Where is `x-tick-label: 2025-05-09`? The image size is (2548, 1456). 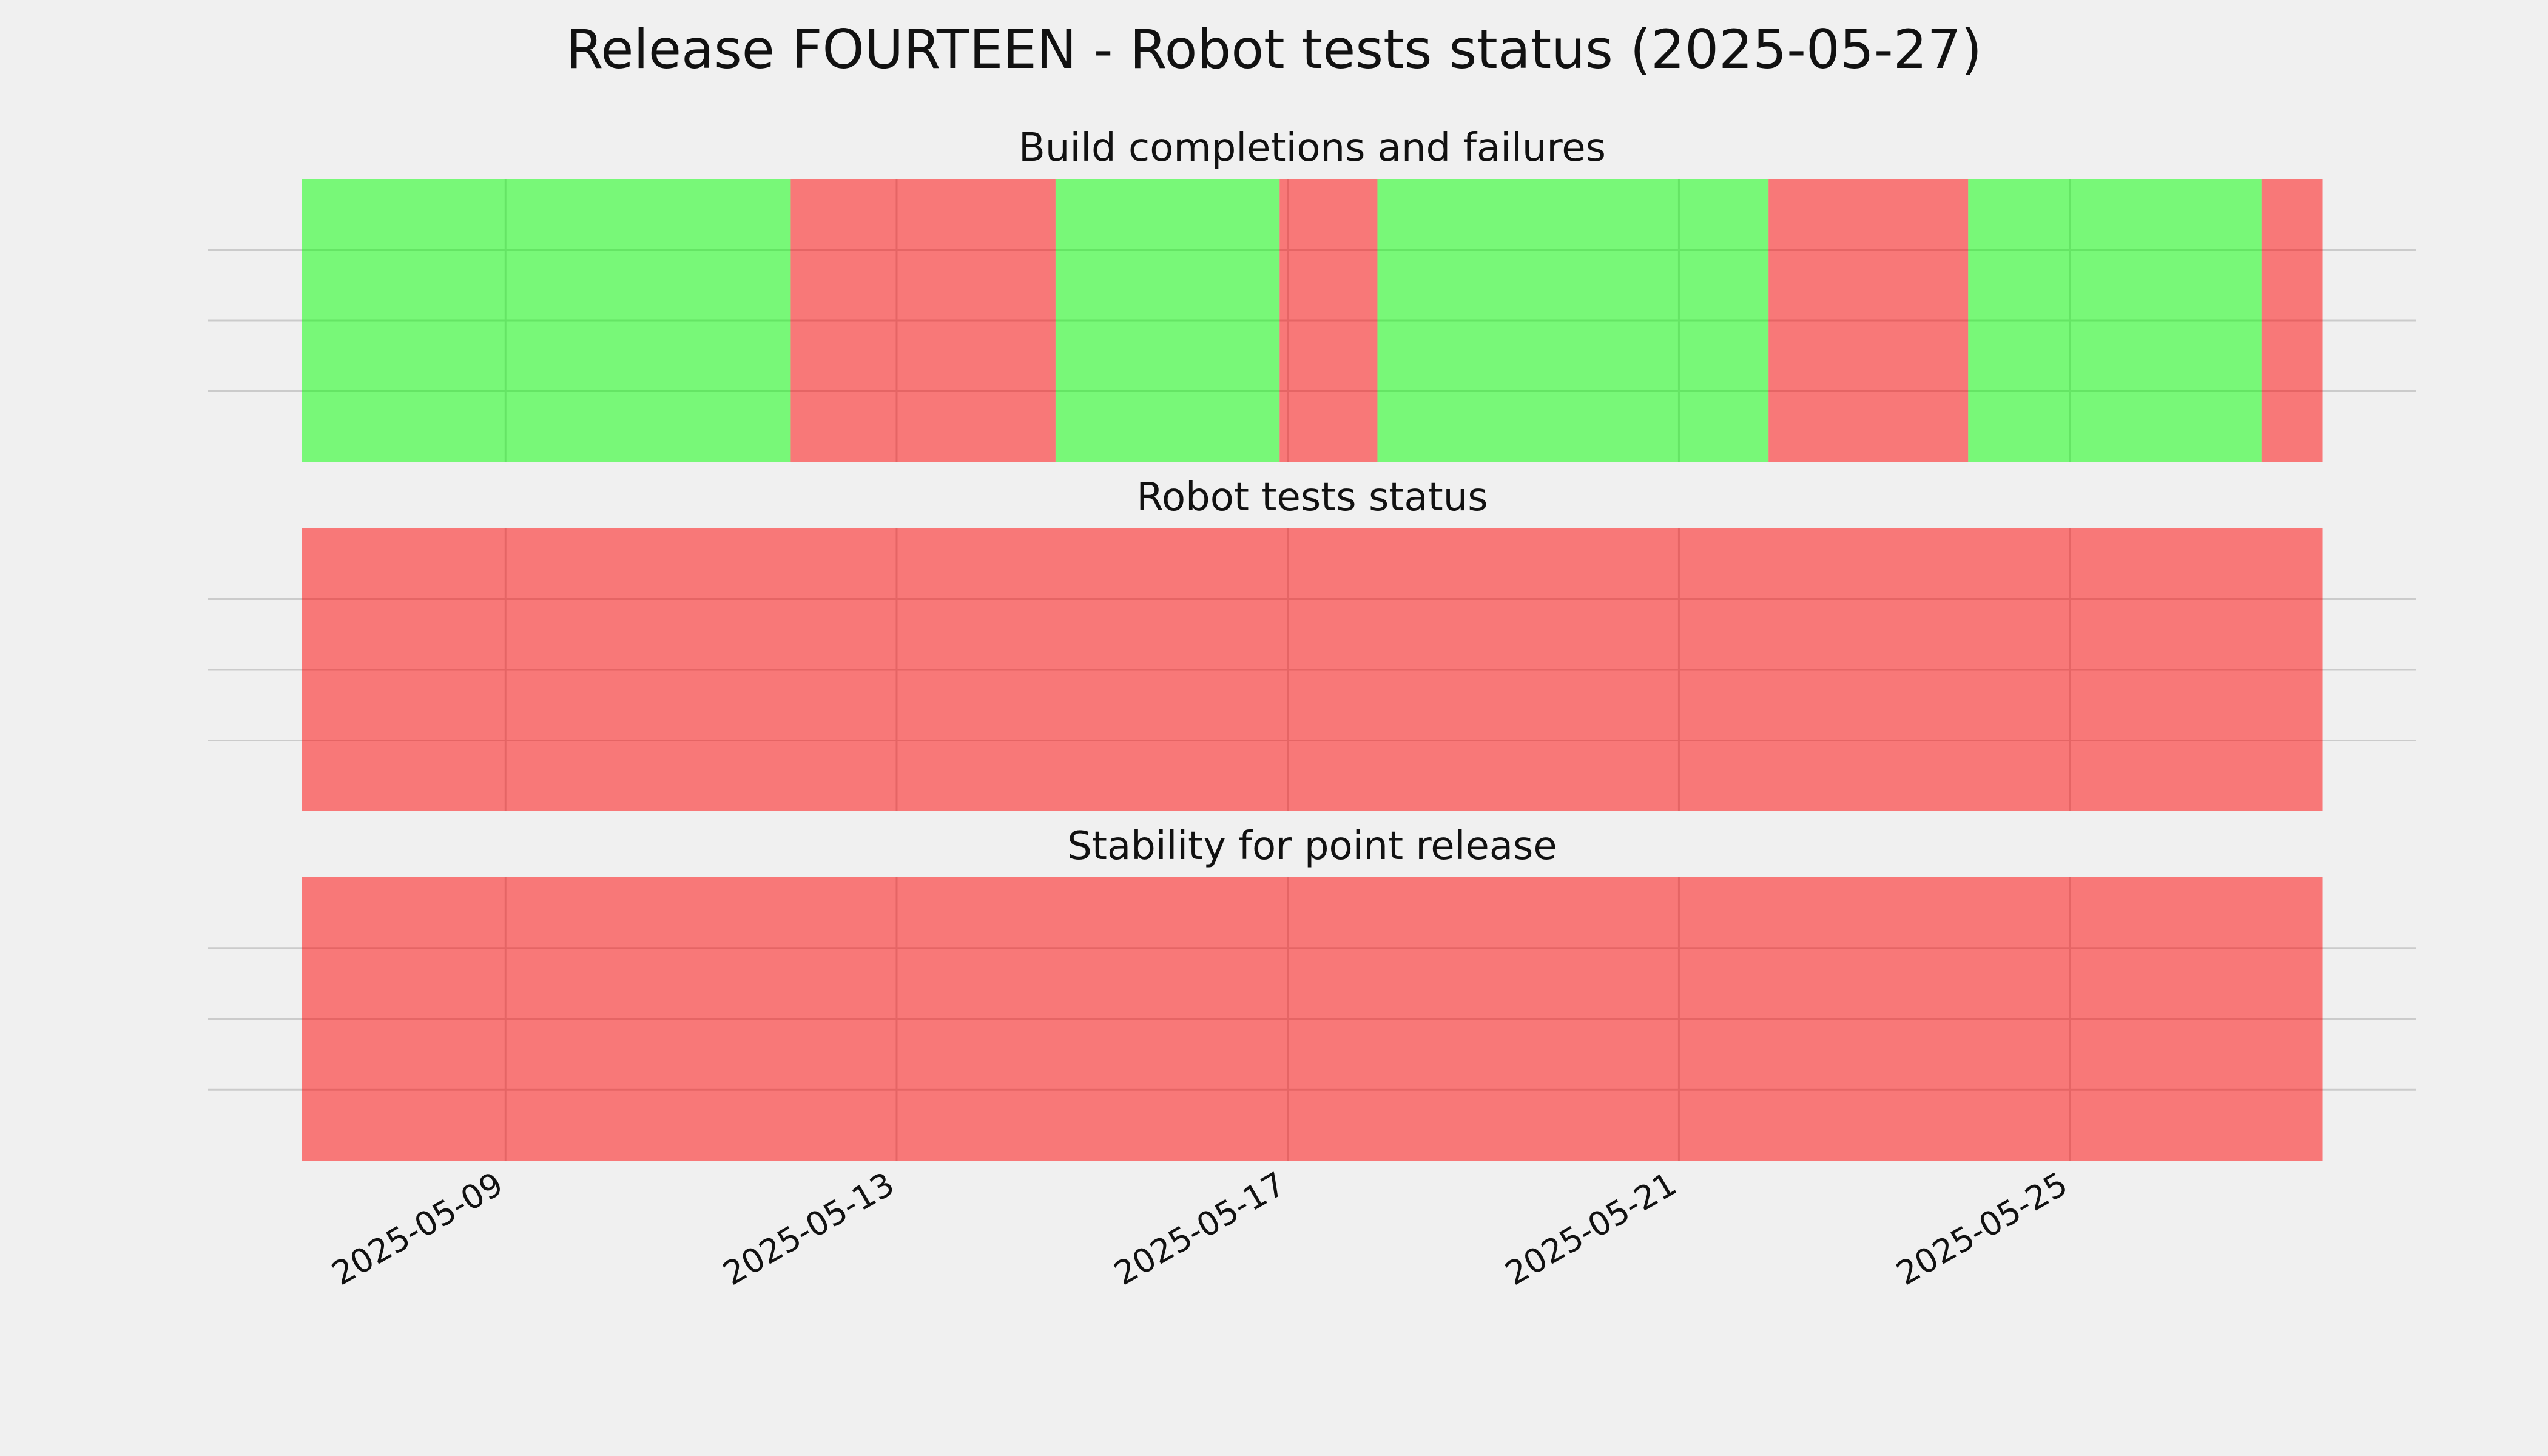 x-tick-label: 2025-05-09 is located at coordinates (417, 1229).